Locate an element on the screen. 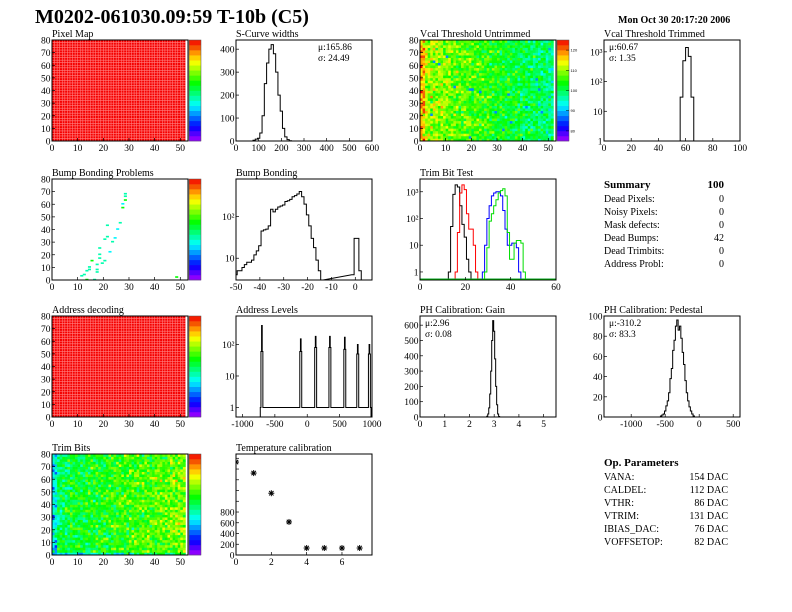 This screenshot has height=612, width=792. x-tick-label: 40 is located at coordinates (523, 149).